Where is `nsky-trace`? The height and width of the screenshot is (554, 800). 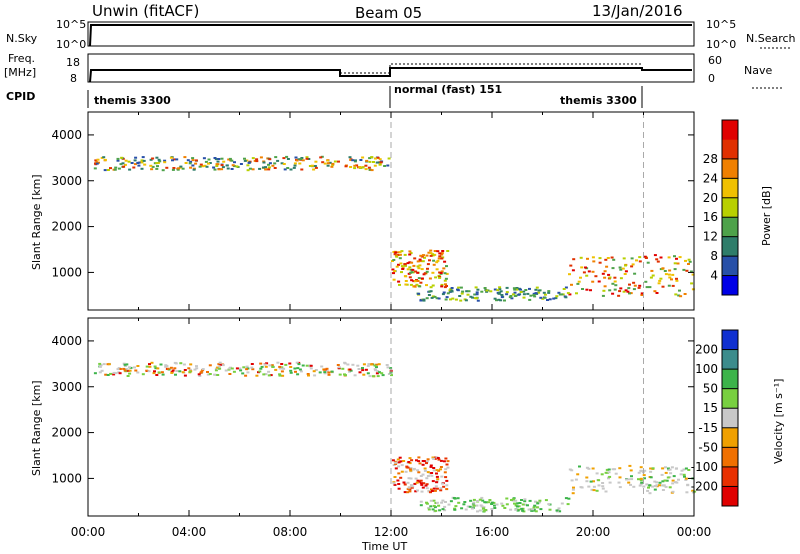
nsky-trace is located at coordinates (390, 35).